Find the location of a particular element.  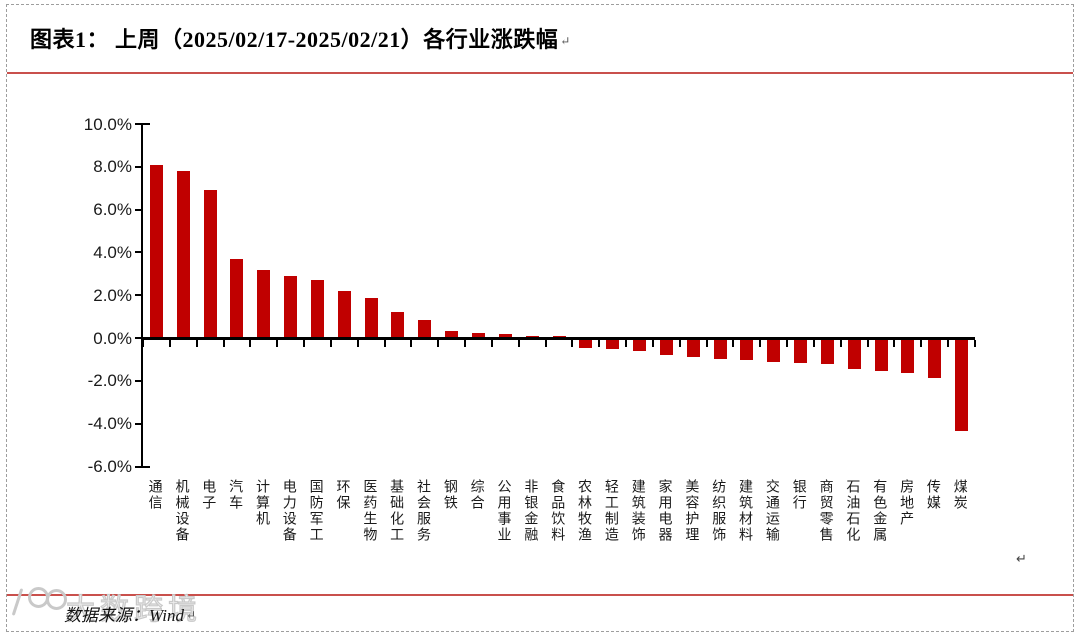

y-tick-label: 6.0% is located at coordinates (112, 210).